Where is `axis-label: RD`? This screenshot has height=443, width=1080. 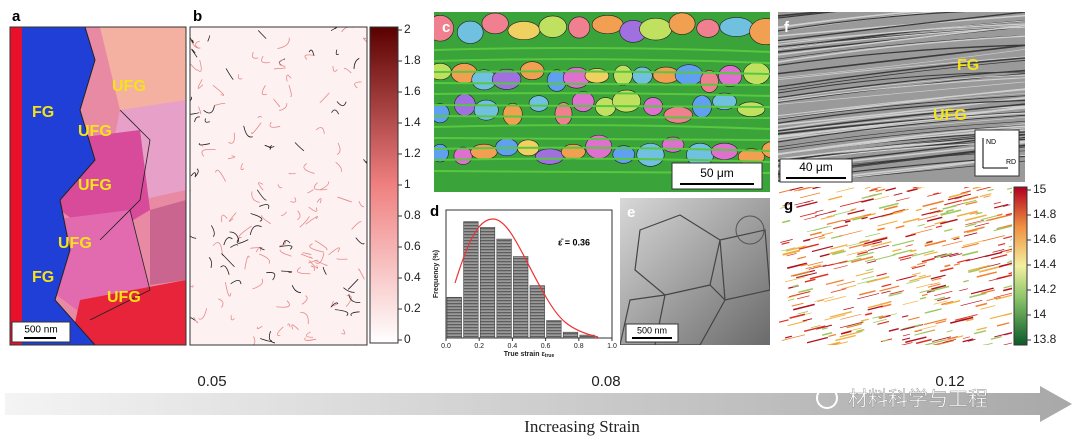 axis-label: RD is located at coordinates (1011, 162).